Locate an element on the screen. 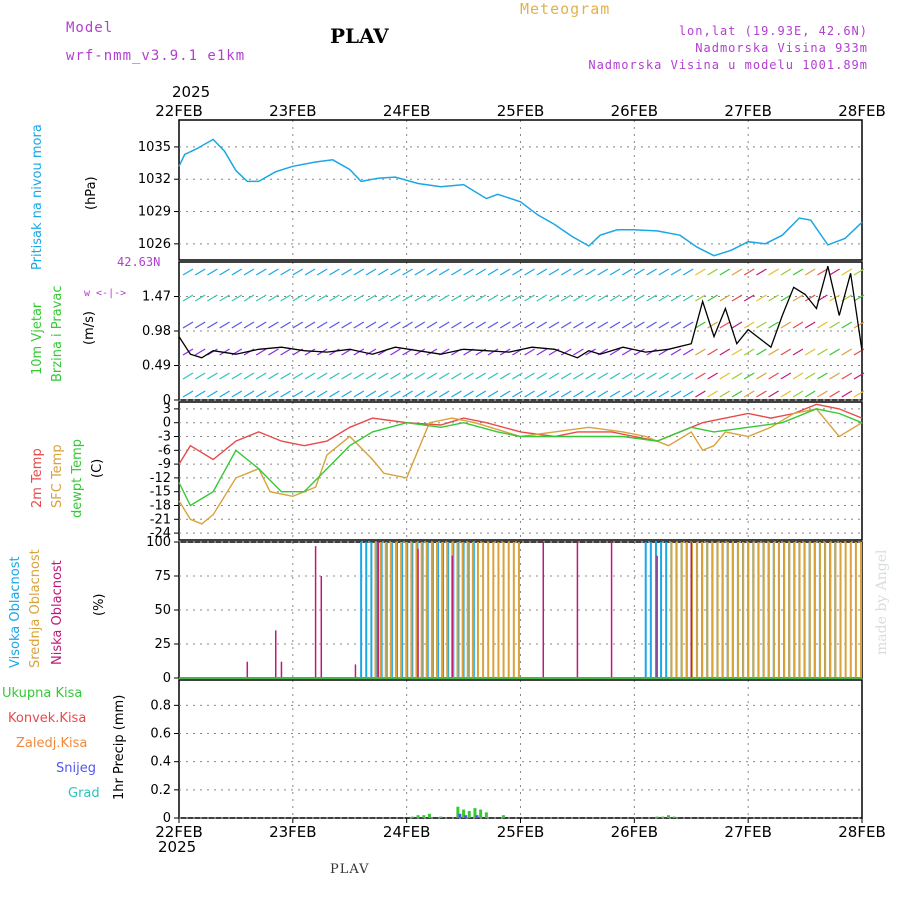 The width and height of the screenshot is (900, 900). date-tick-bottom: 28FEB is located at coordinates (861, 832).